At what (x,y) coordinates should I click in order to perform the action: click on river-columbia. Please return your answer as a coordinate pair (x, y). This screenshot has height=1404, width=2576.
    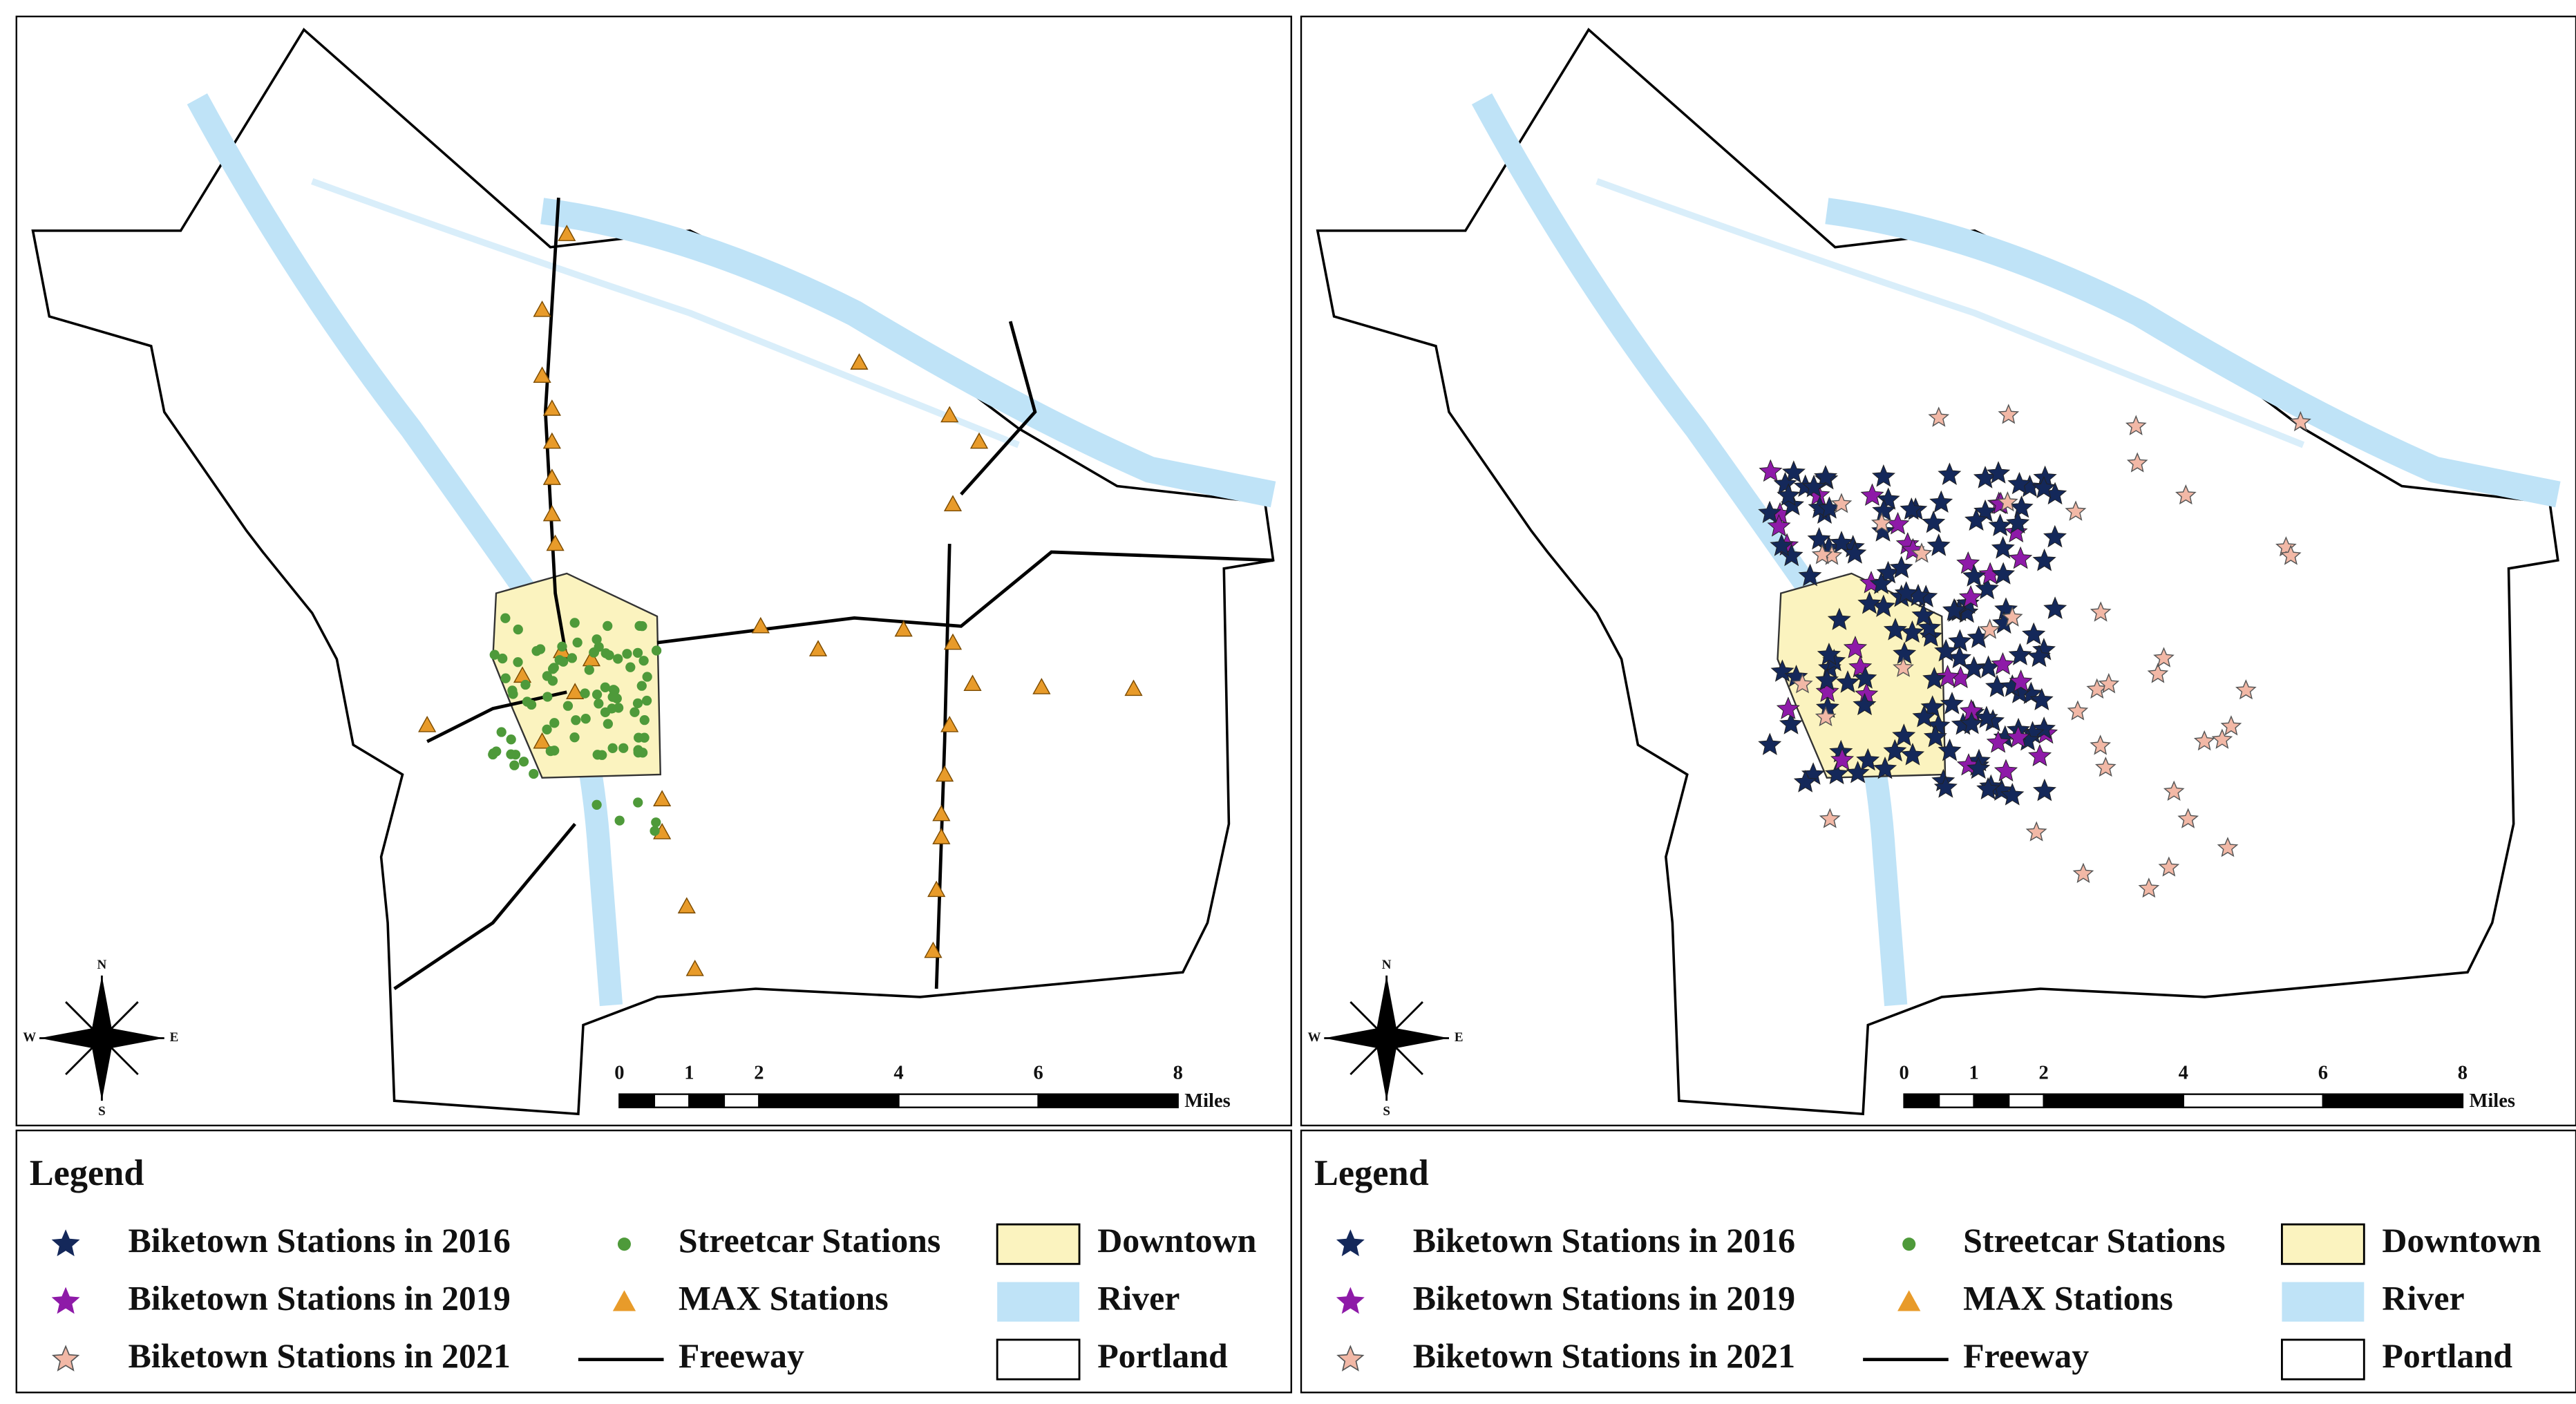
    Looking at the image, I should click on (2193, 353).